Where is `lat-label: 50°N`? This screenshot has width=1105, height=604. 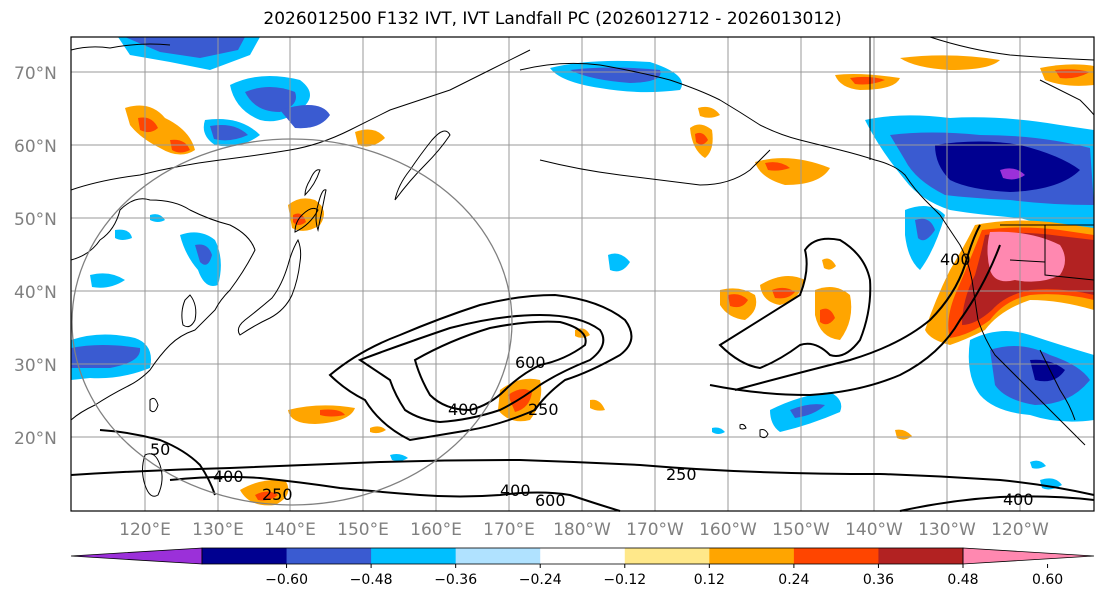 lat-label: 50°N is located at coordinates (35, 220).